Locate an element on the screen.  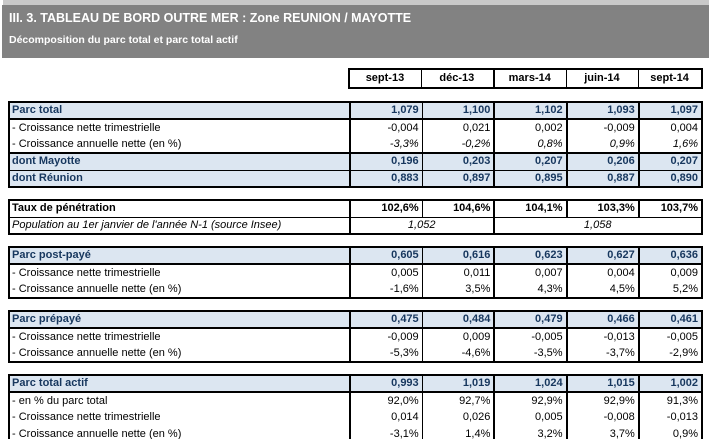
table-cell: 1,093 is located at coordinates (602, 111).